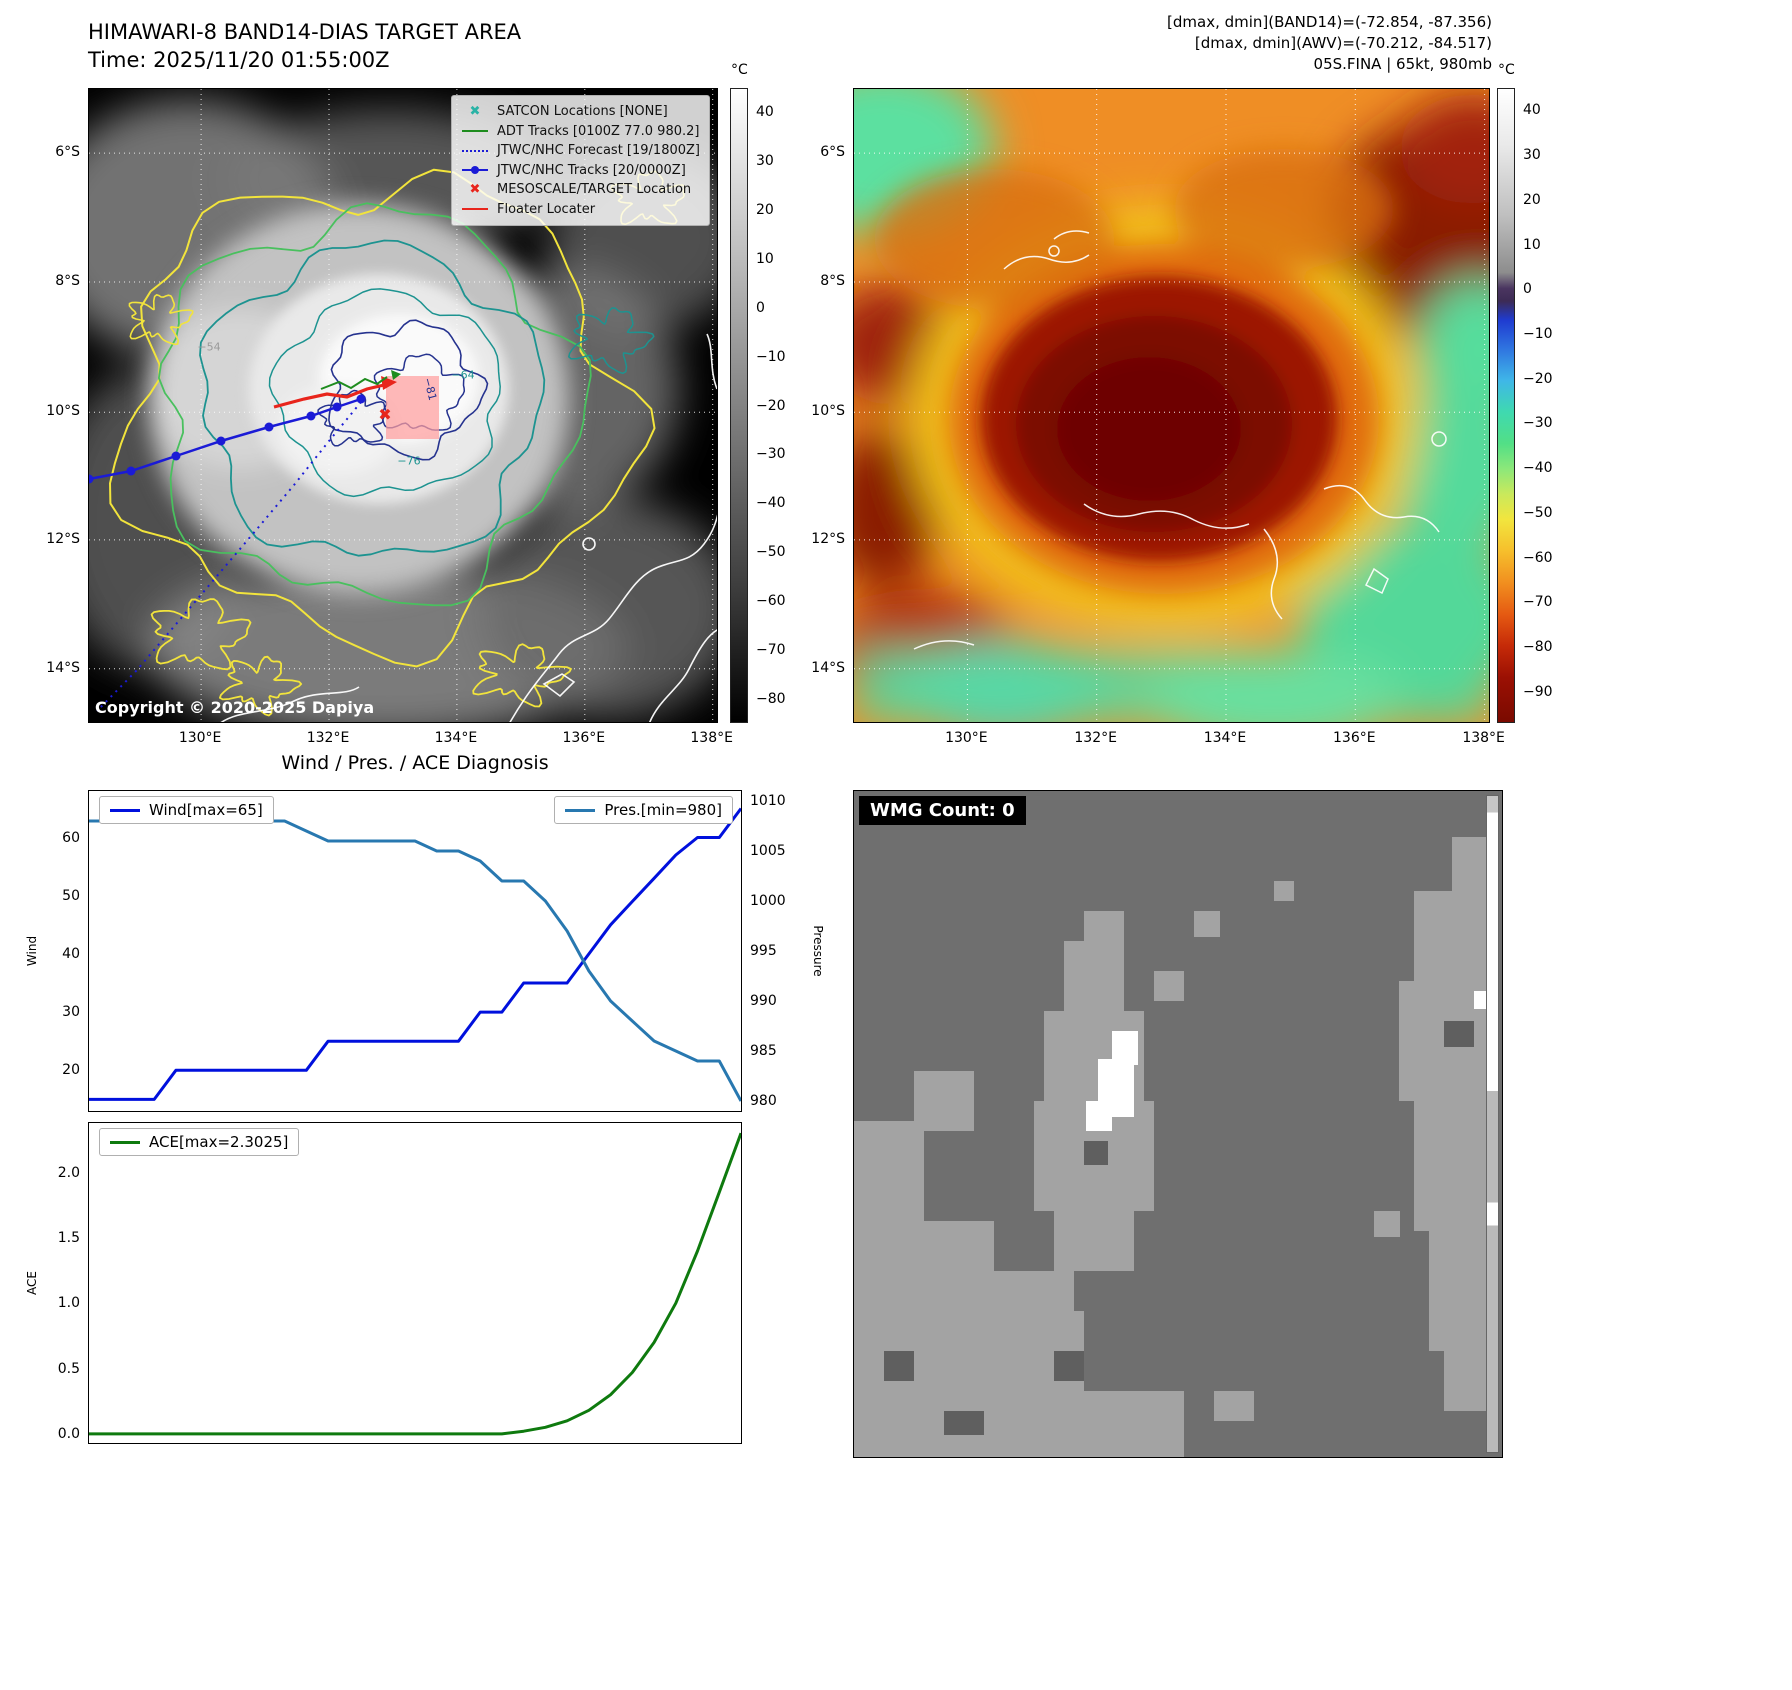 This screenshot has height=1690, width=1792. I want to click on left-axis-tick: 1.0, so click(68, 1303).